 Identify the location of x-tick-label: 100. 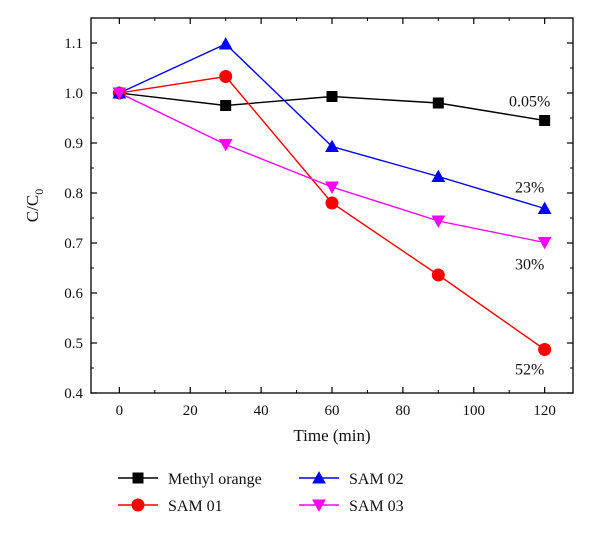
(474, 411).